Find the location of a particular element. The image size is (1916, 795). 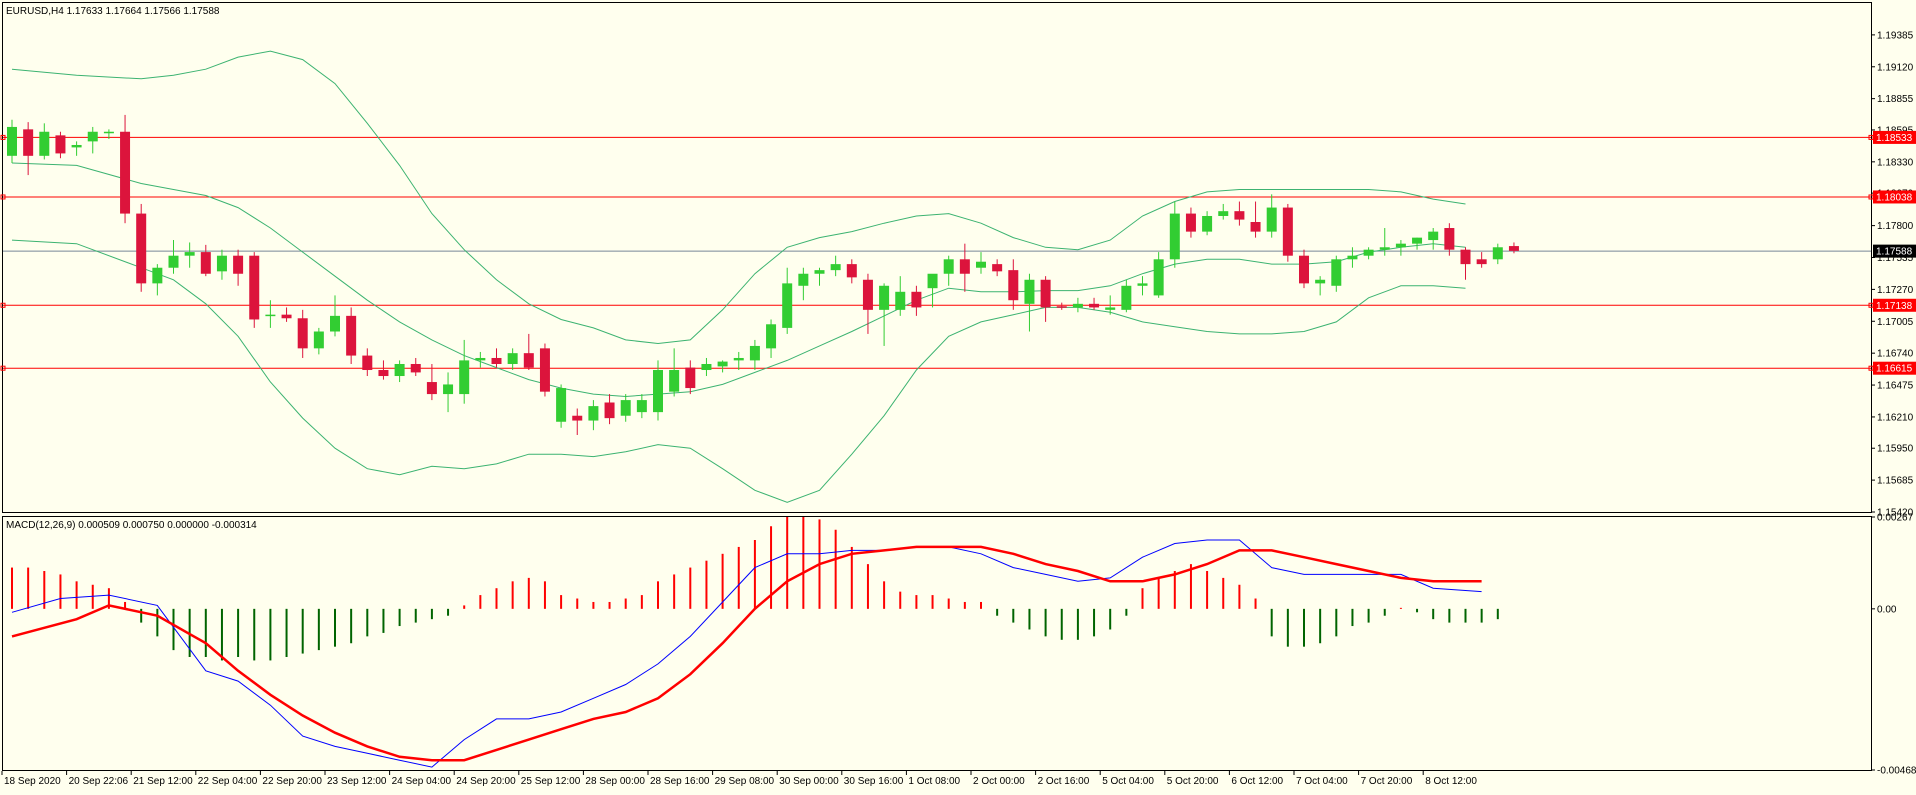

price-tick-label: 1.16210 is located at coordinates (1895, 417).